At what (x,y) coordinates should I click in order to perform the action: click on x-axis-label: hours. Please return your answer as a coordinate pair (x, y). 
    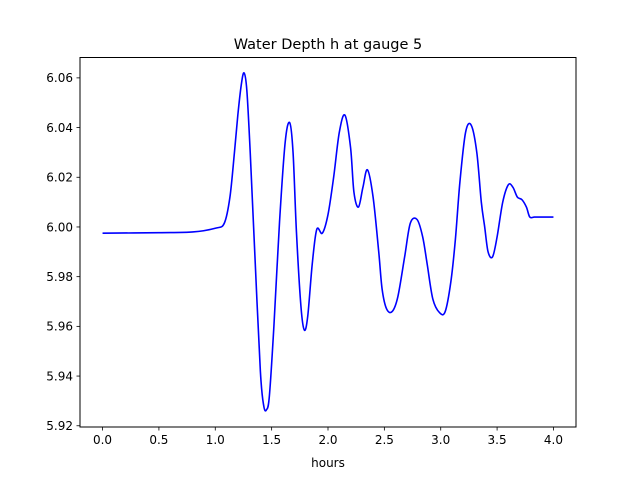
    Looking at the image, I should click on (328, 463).